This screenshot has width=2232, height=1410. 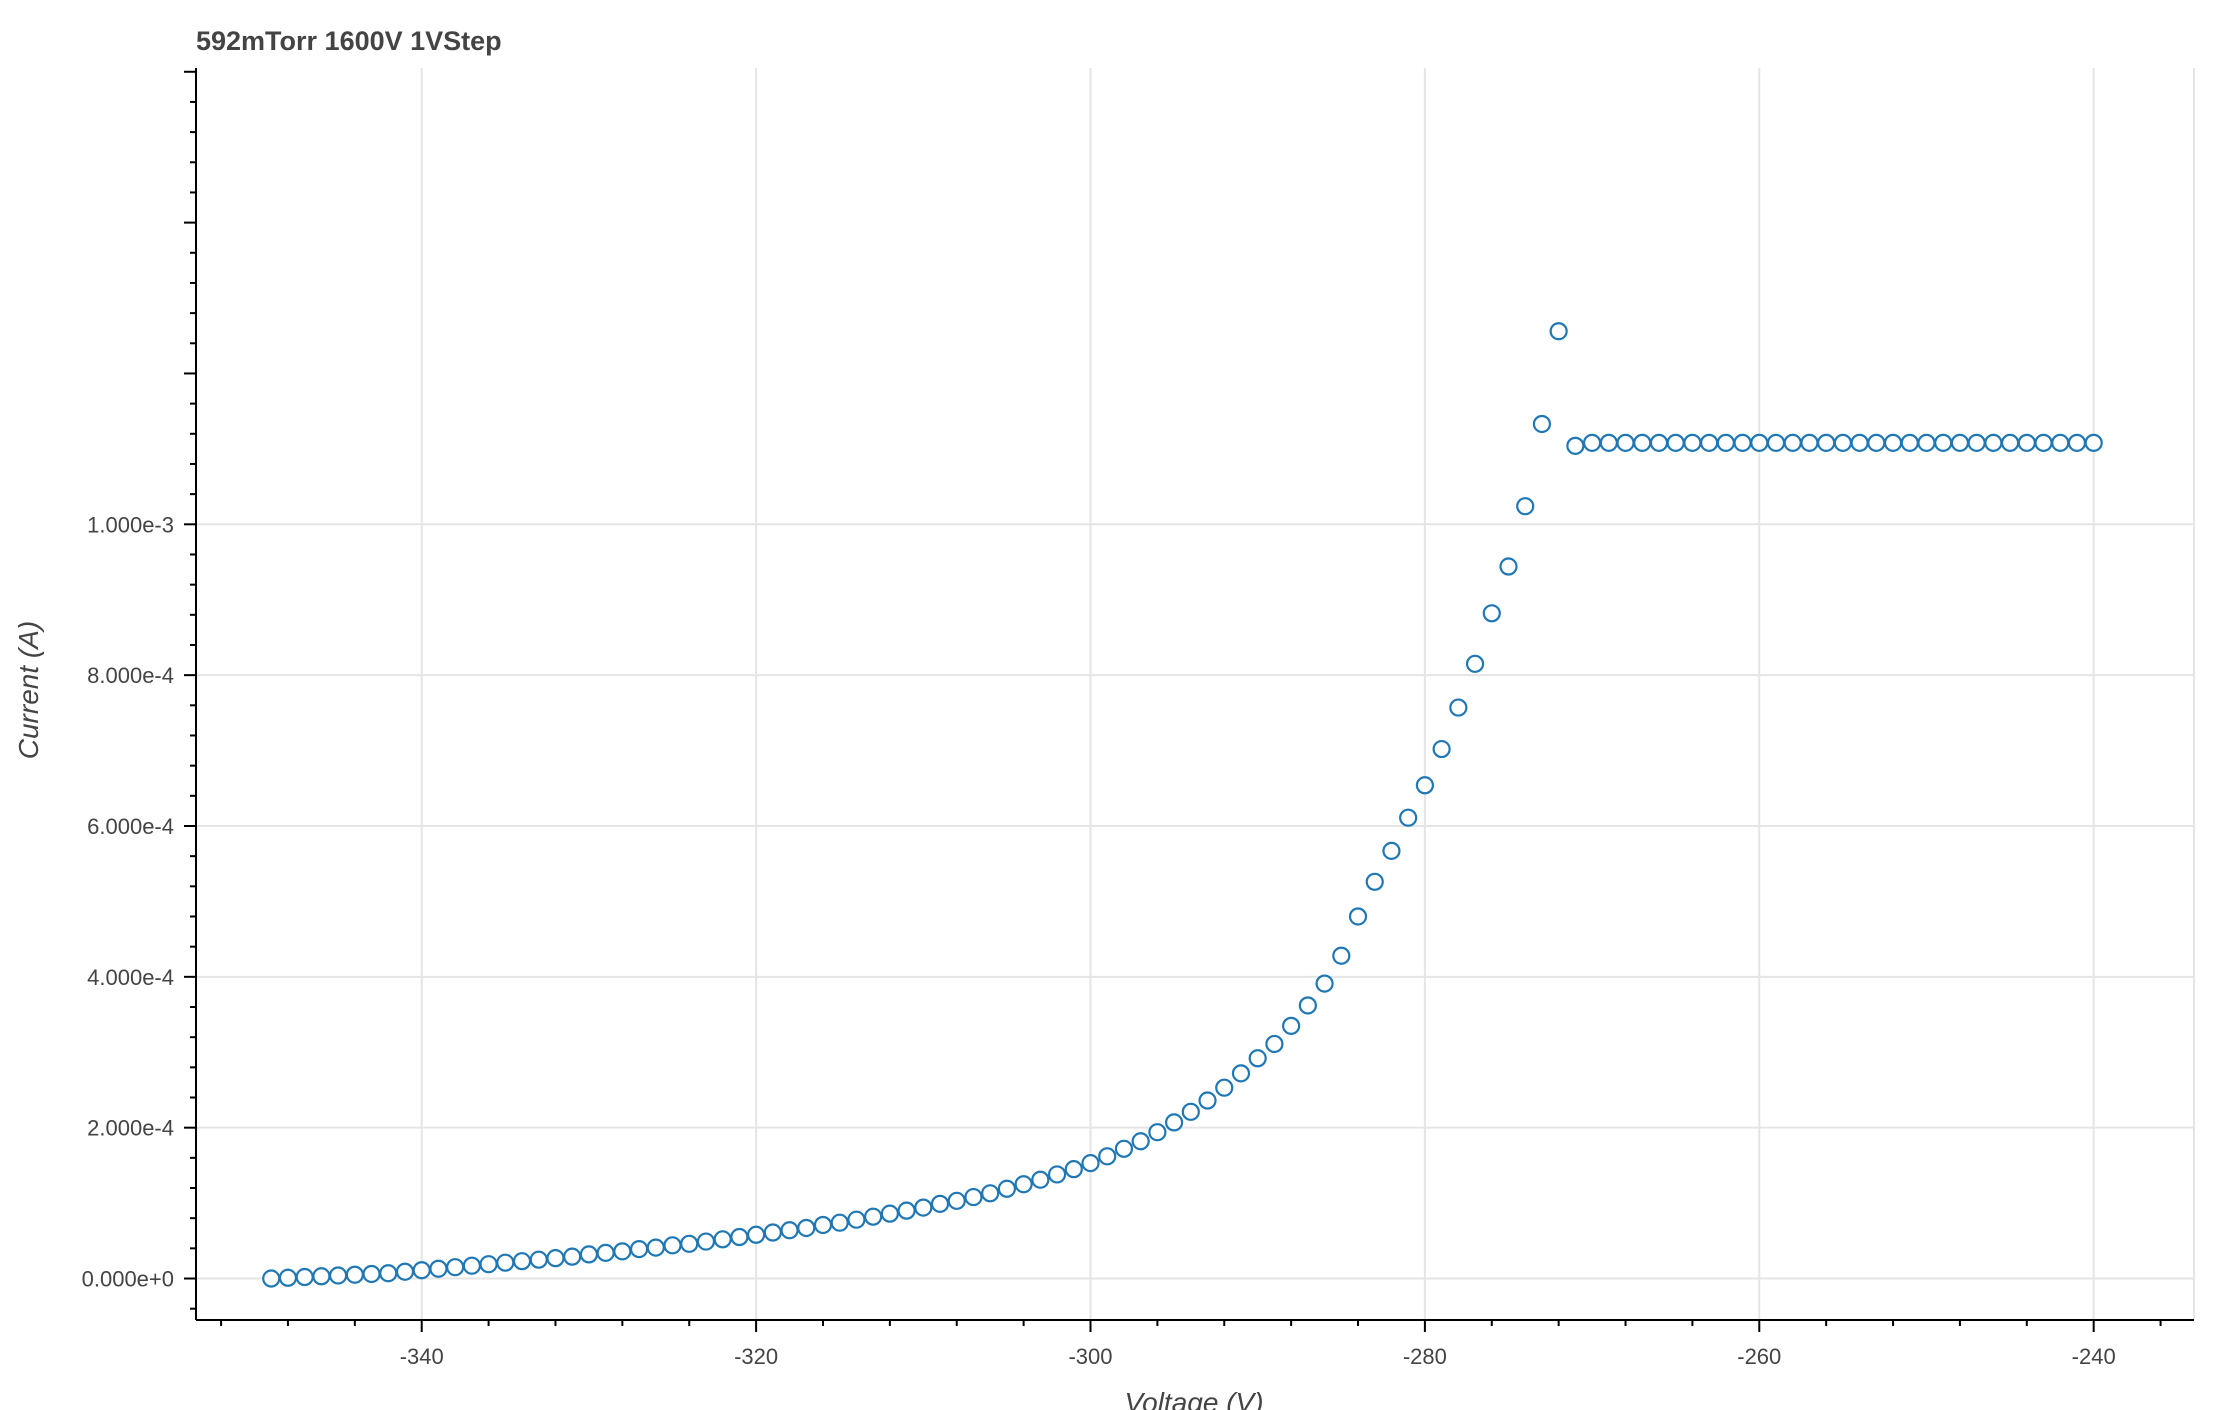 What do you see at coordinates (28, 690) in the screenshot?
I see `y-axis-label: Current (A)` at bounding box center [28, 690].